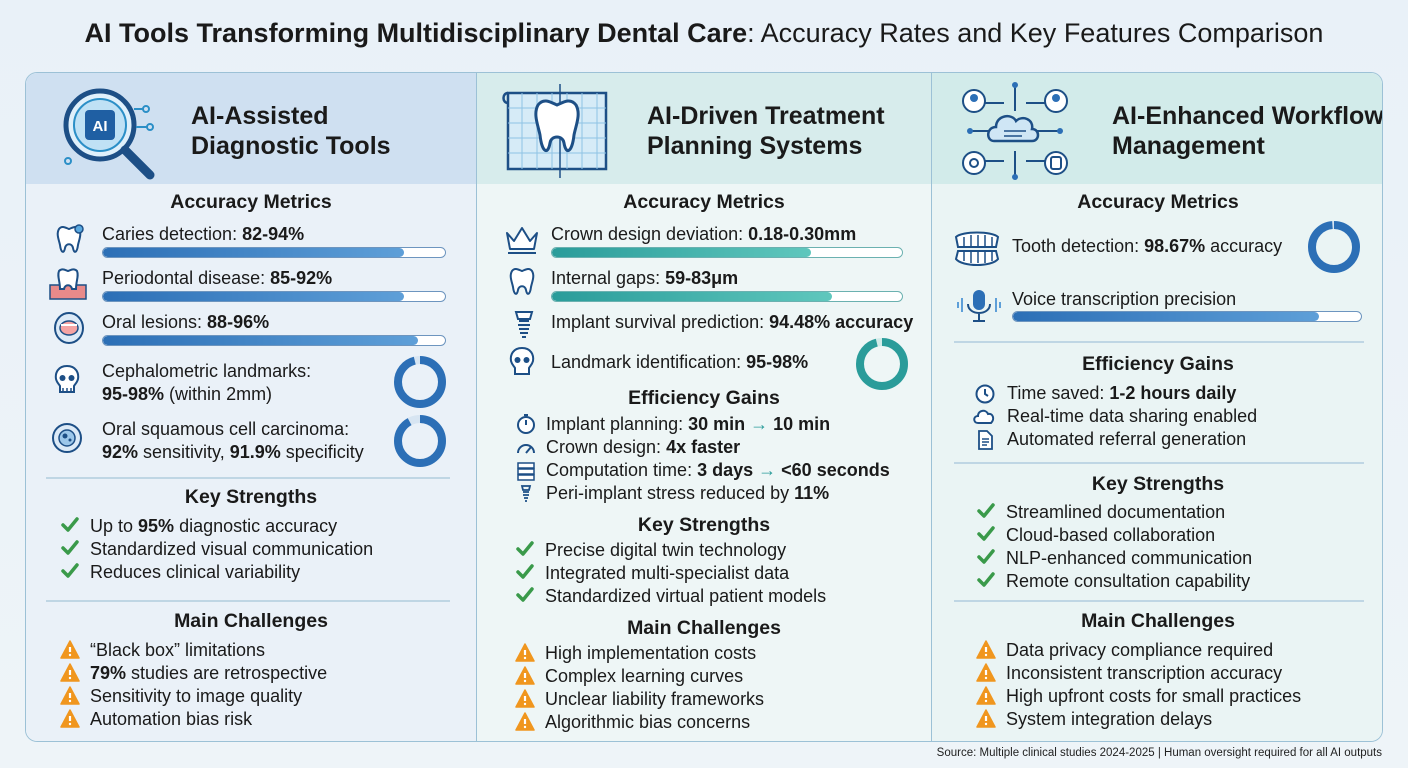  What do you see at coordinates (1247, 131) in the screenshot?
I see `column-title: AI-Enhanced Workflow Management` at bounding box center [1247, 131].